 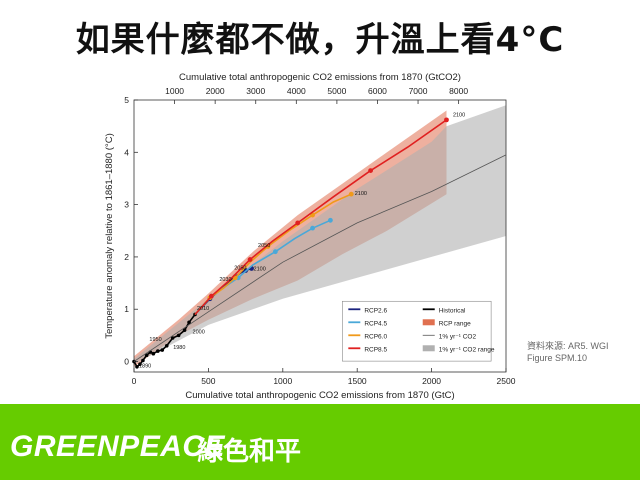 I want to click on legend-entry: RCP range, so click(x=455, y=323).